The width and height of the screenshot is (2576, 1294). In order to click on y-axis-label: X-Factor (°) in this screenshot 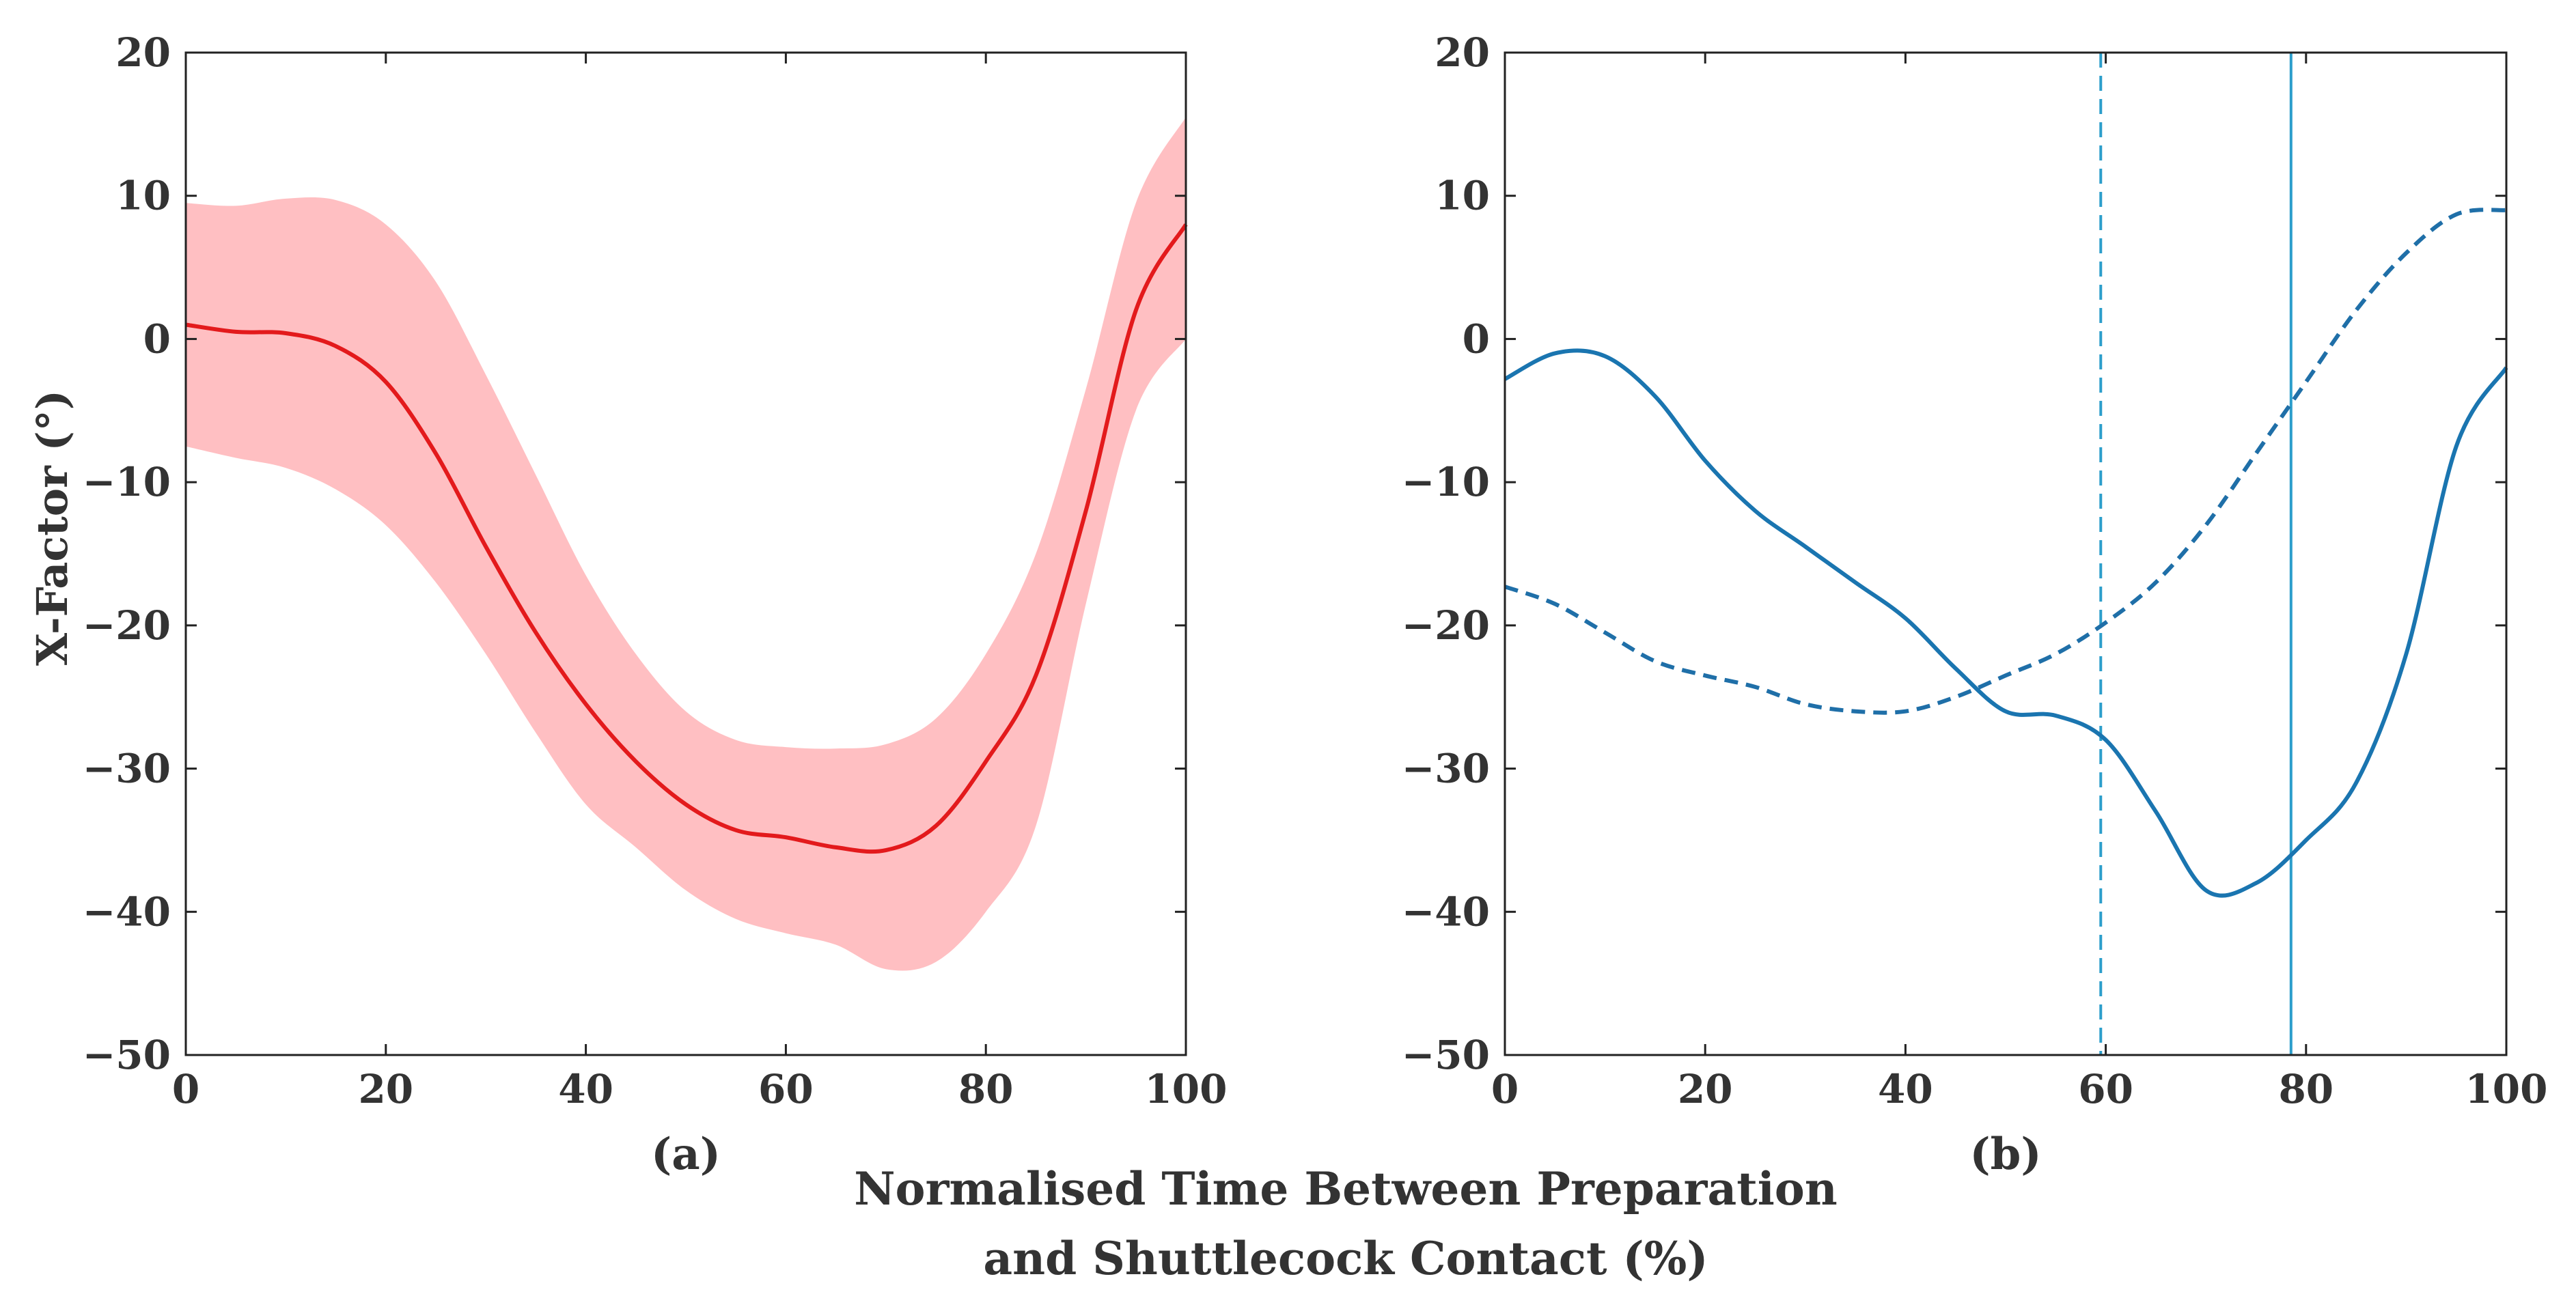, I will do `click(52, 528)`.